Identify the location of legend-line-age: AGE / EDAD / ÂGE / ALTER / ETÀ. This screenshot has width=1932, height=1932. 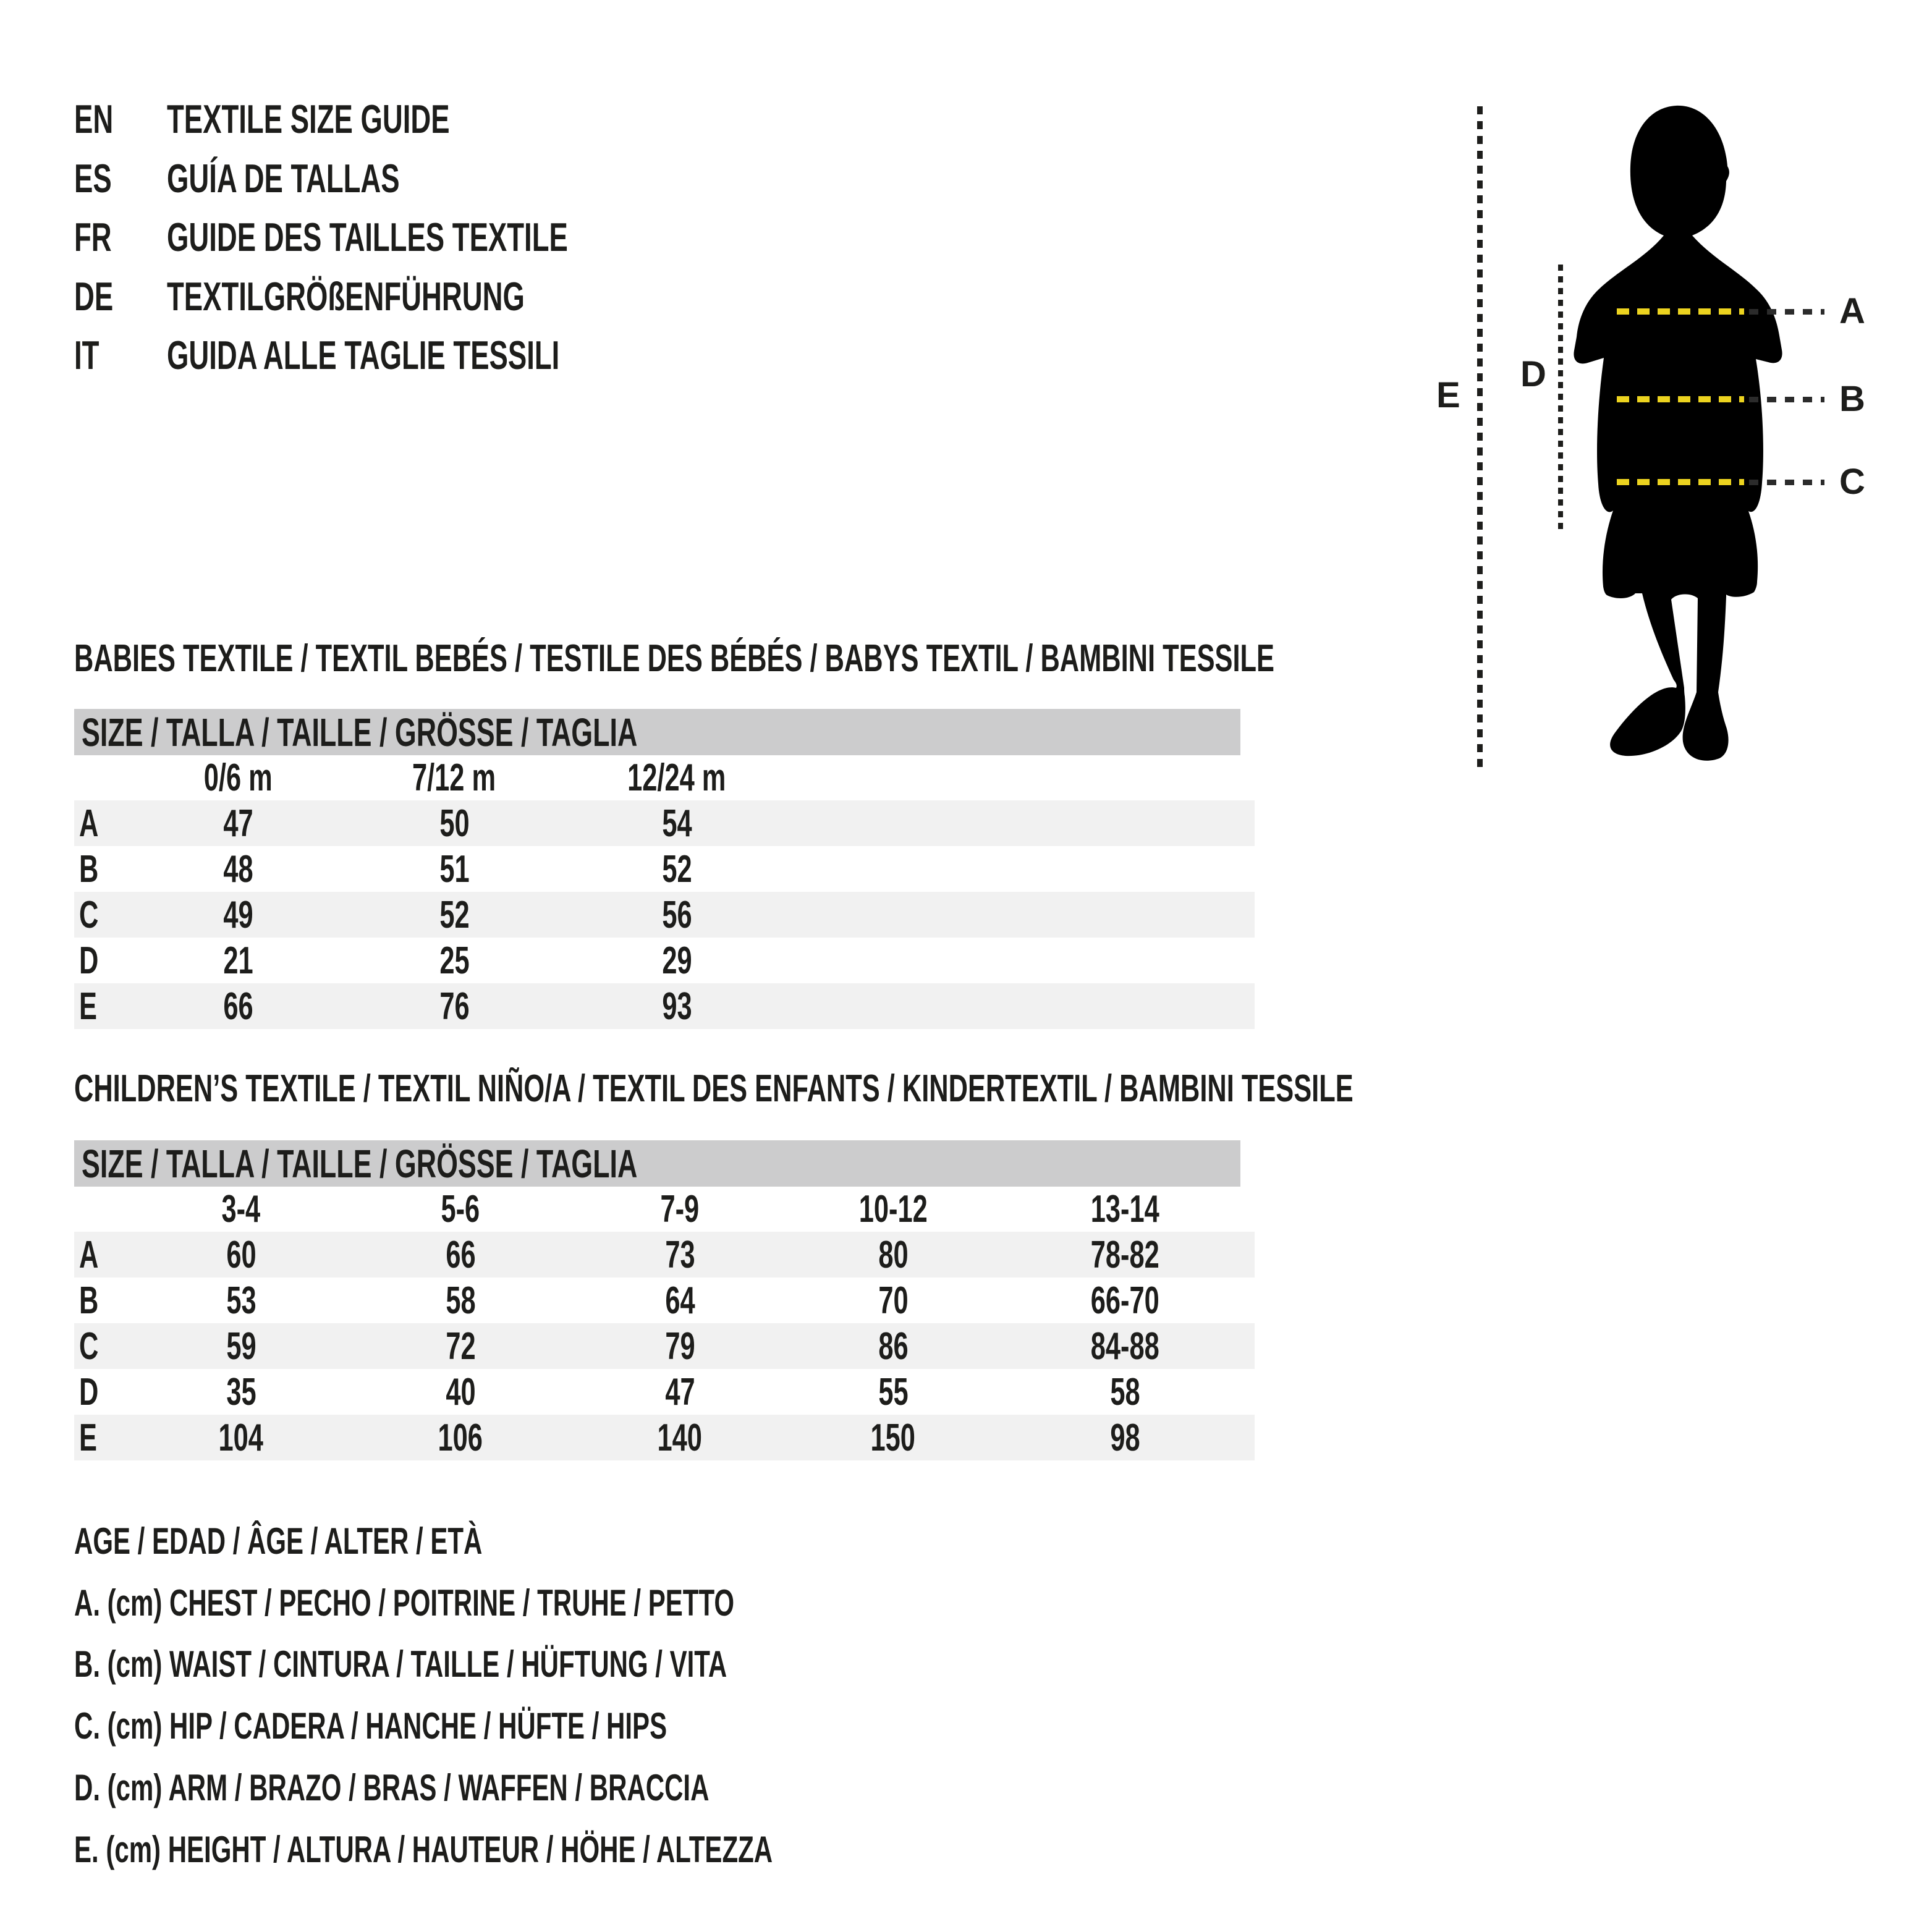
(365, 1541).